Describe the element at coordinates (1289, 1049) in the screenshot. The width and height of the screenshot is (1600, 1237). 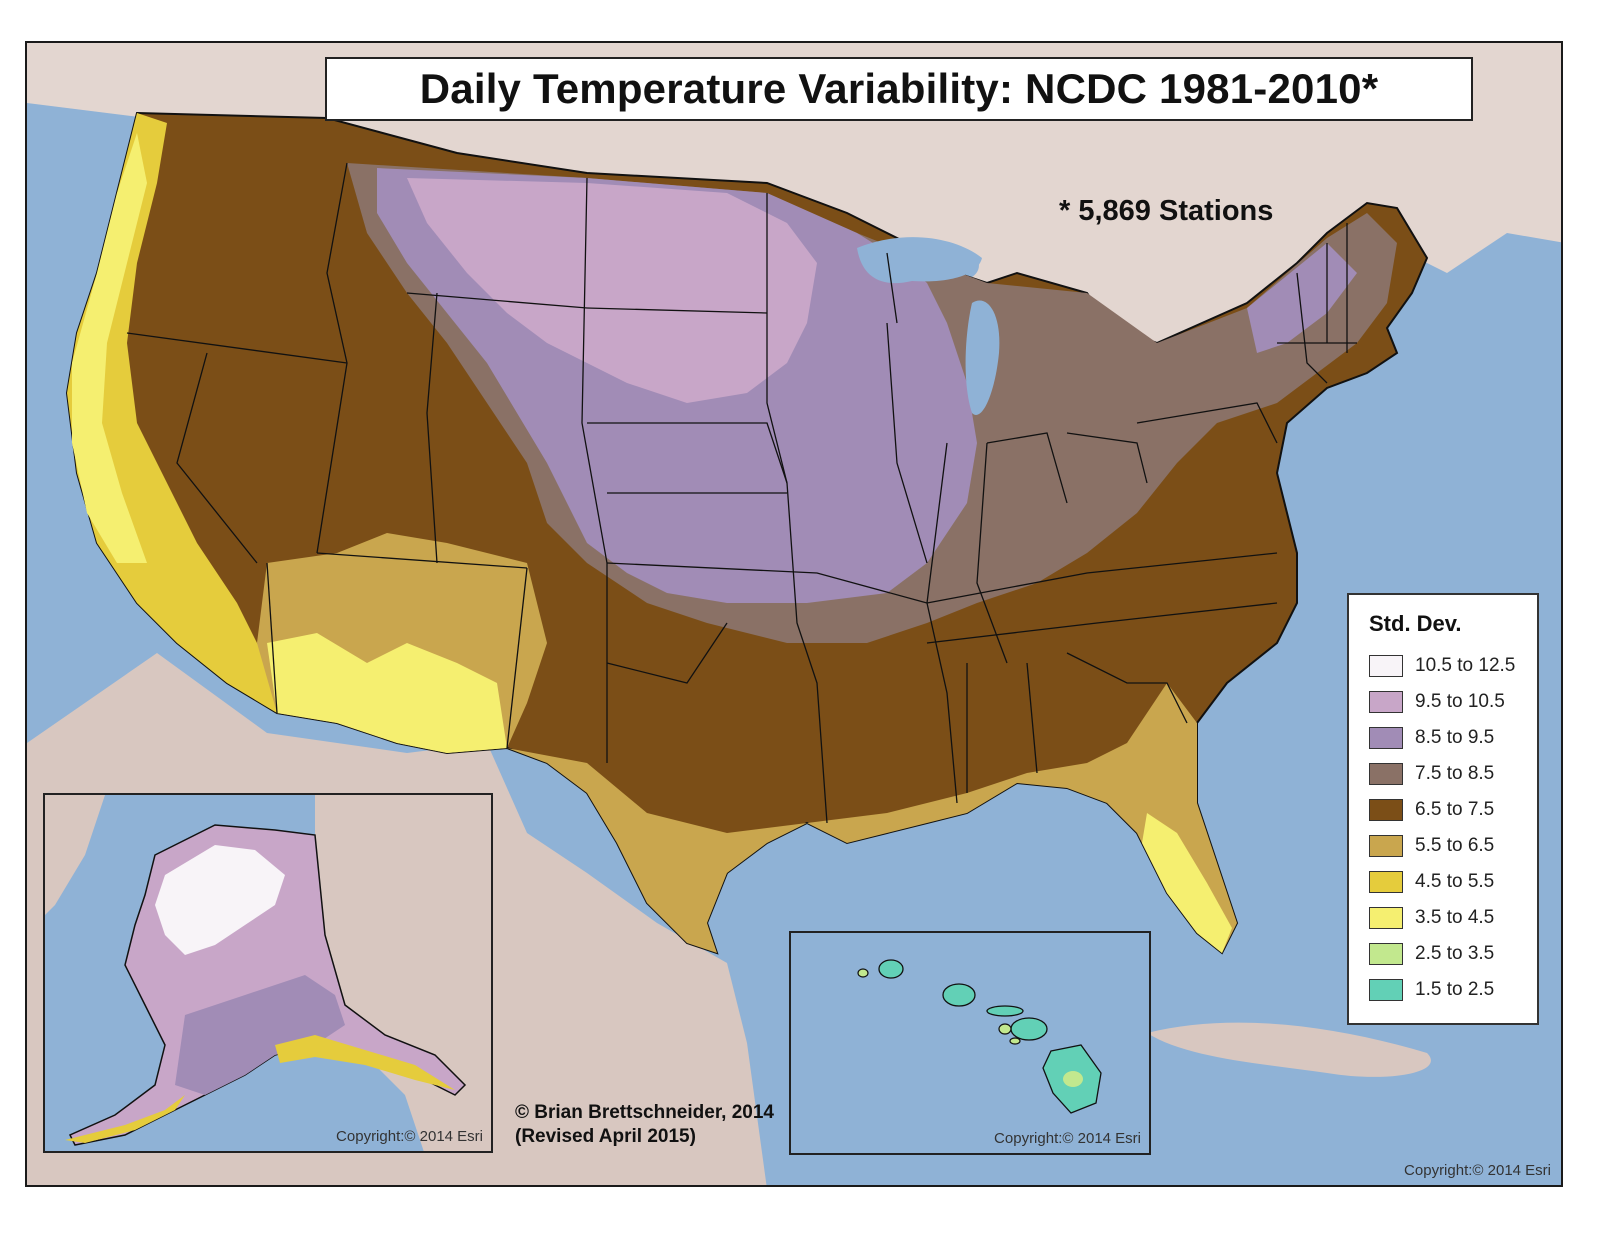
I see `cuba` at that location.